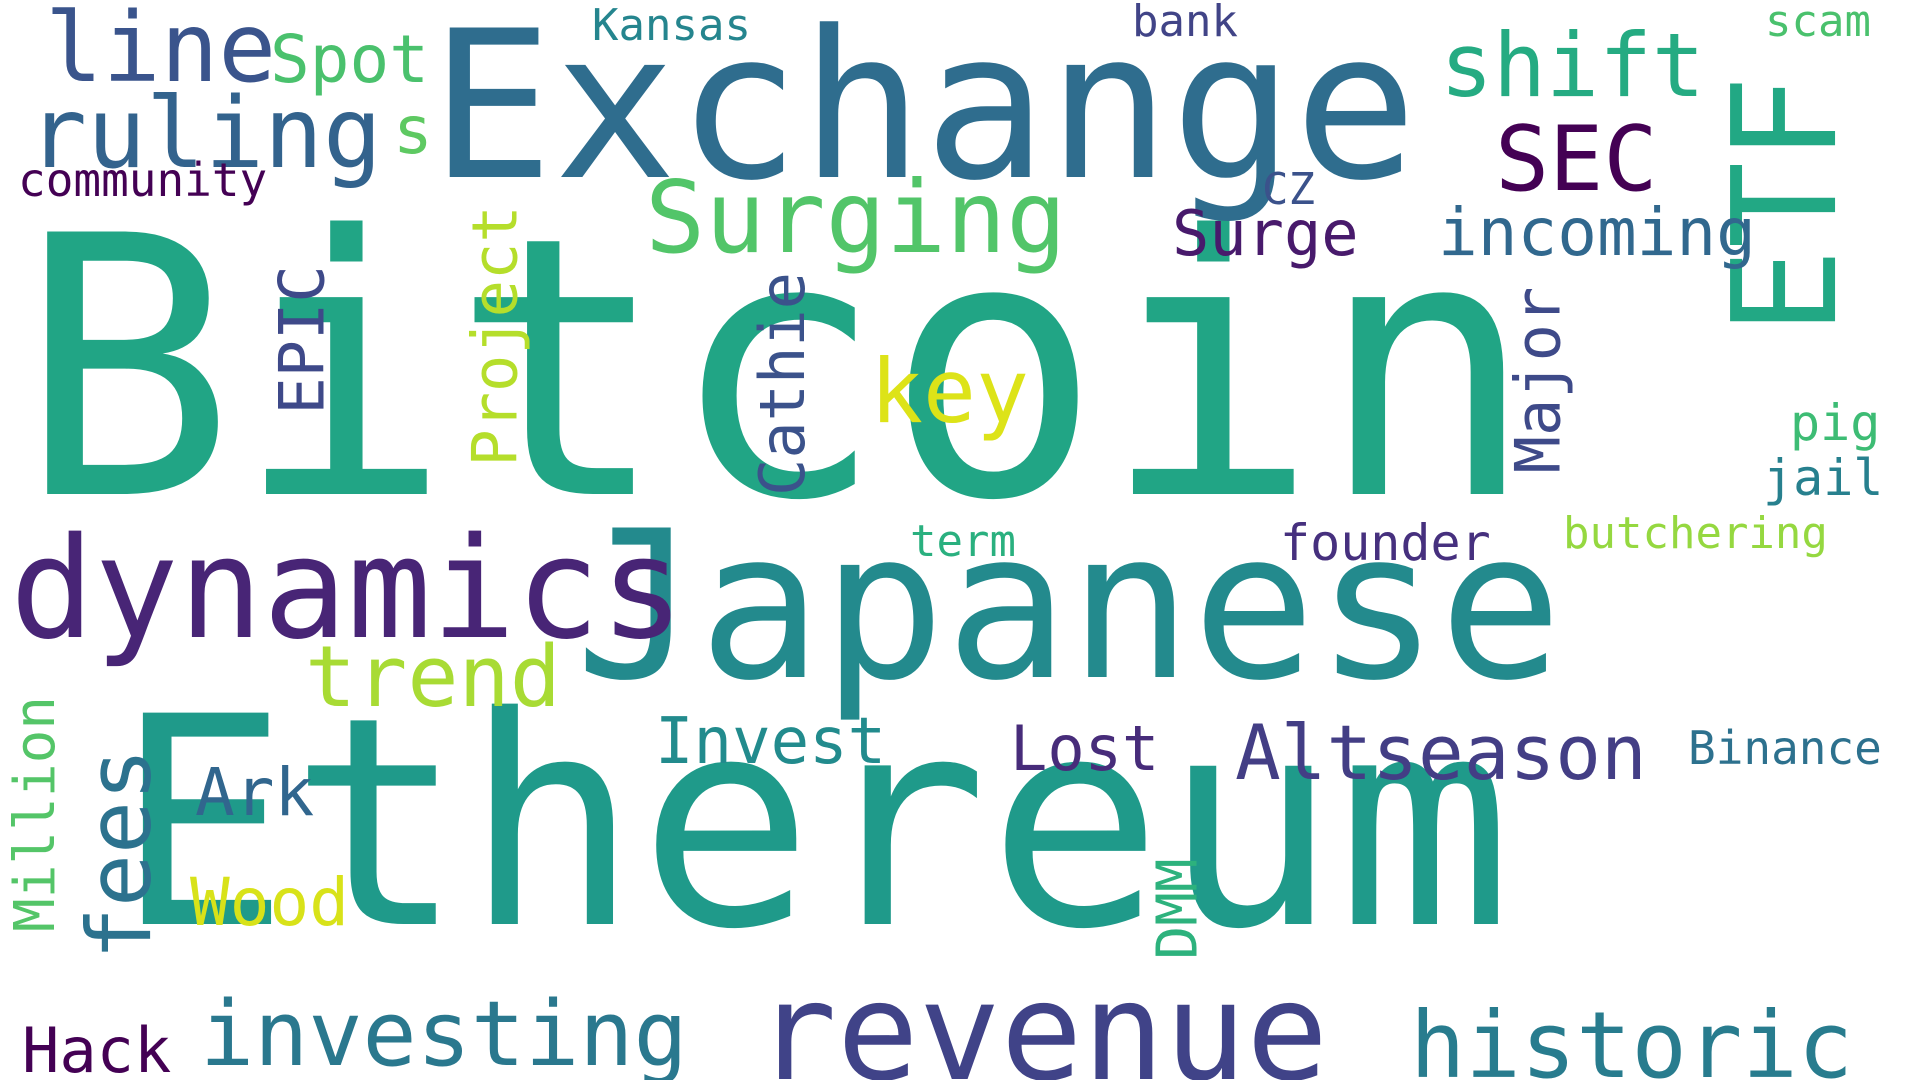 This screenshot has height=1080, width=1920. Describe the element at coordinates (1835, 423) in the screenshot. I see `word-pig: pig` at that location.